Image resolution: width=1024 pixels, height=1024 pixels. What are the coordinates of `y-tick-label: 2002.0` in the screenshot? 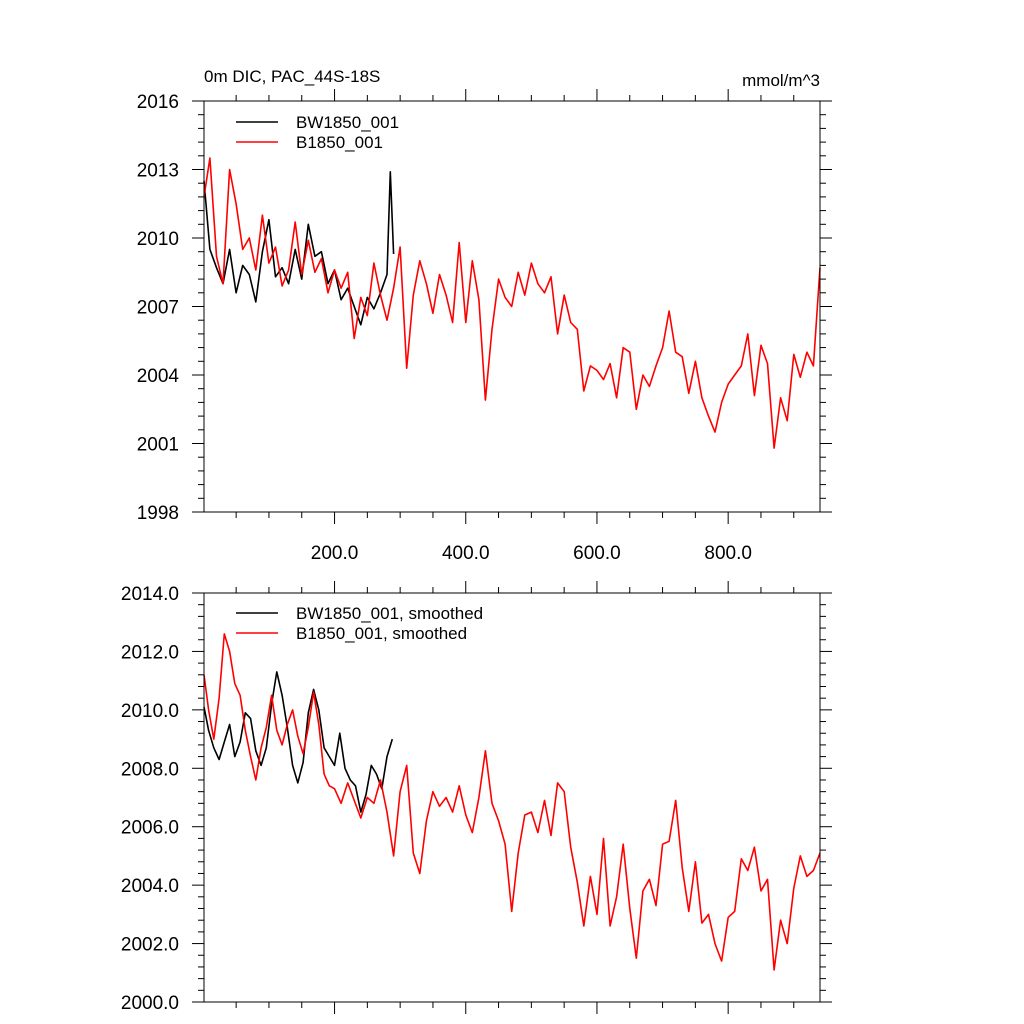 It's located at (150, 945).